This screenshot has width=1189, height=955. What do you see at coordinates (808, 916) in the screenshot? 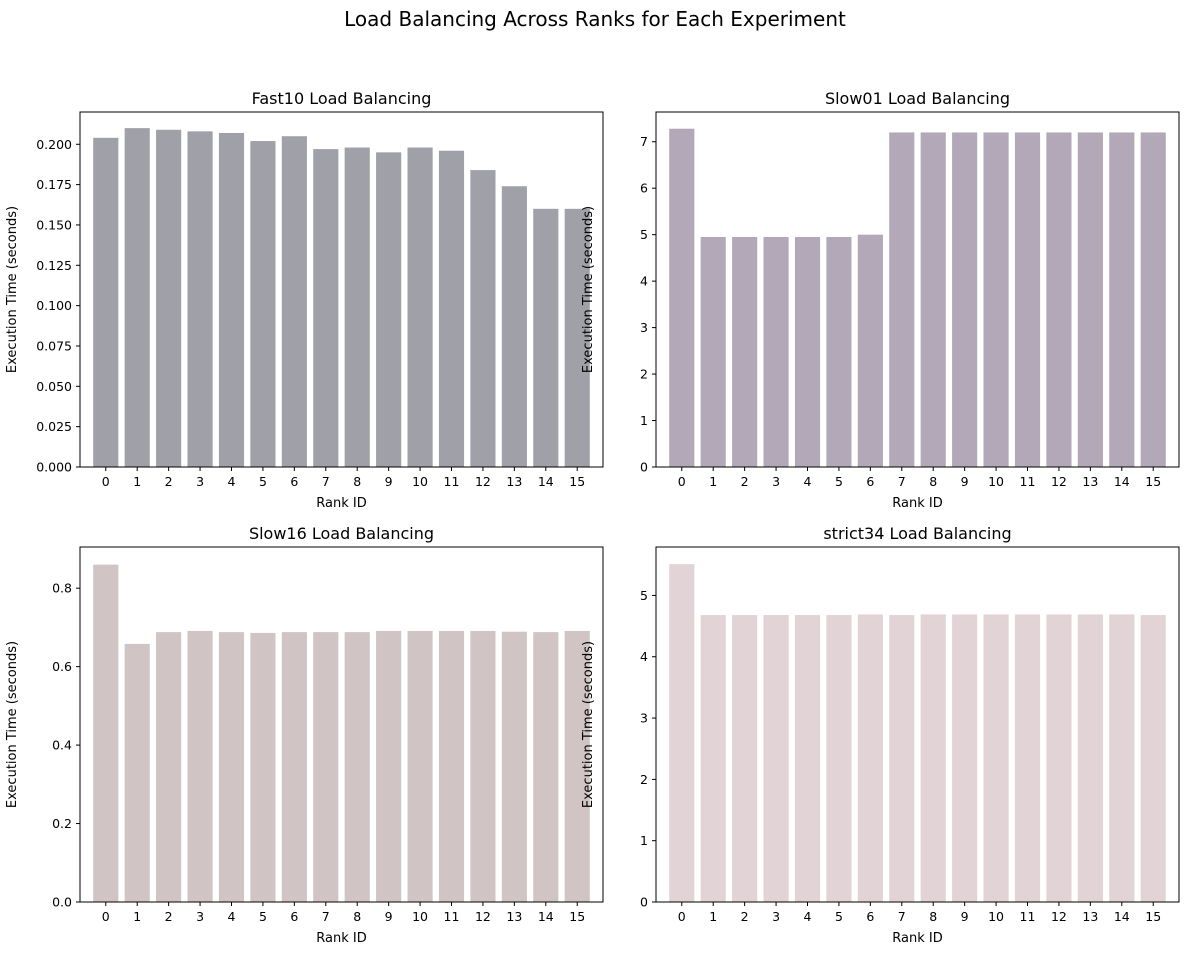
I see `x-tick-label: 4` at bounding box center [808, 916].